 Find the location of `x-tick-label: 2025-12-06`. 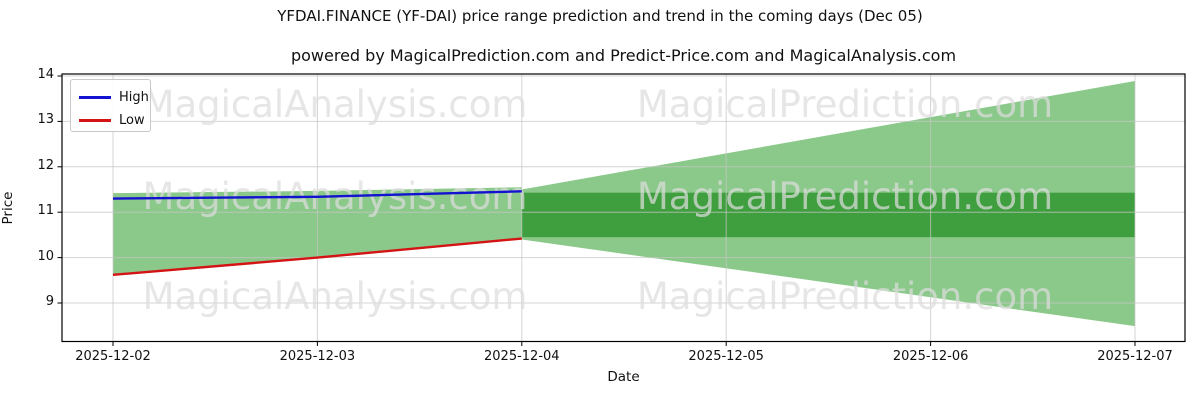

x-tick-label: 2025-12-06 is located at coordinates (930, 356).